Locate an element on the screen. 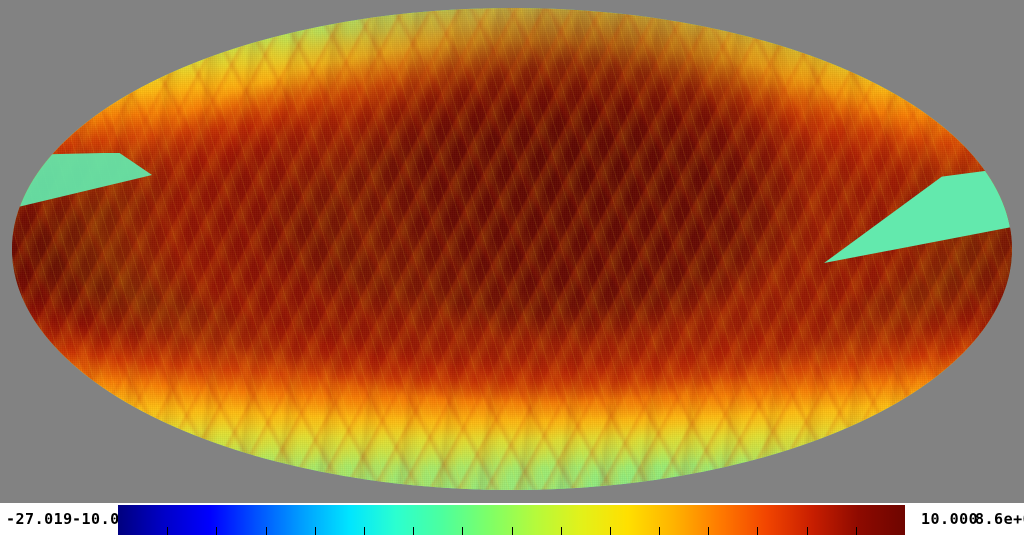 This screenshot has height=535, width=1024. colorbar-data-max-label: 8.6e+03 is located at coordinates (999, 519).